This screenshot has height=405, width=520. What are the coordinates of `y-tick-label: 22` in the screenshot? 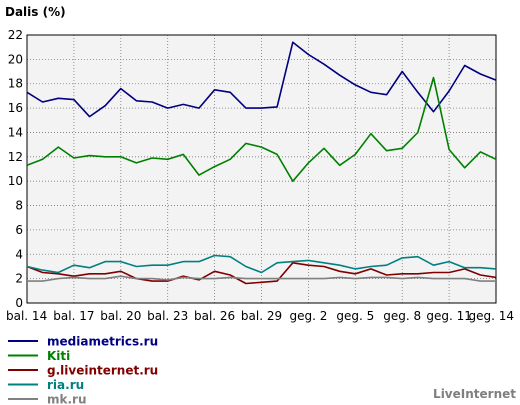 It's located at (15, 35).